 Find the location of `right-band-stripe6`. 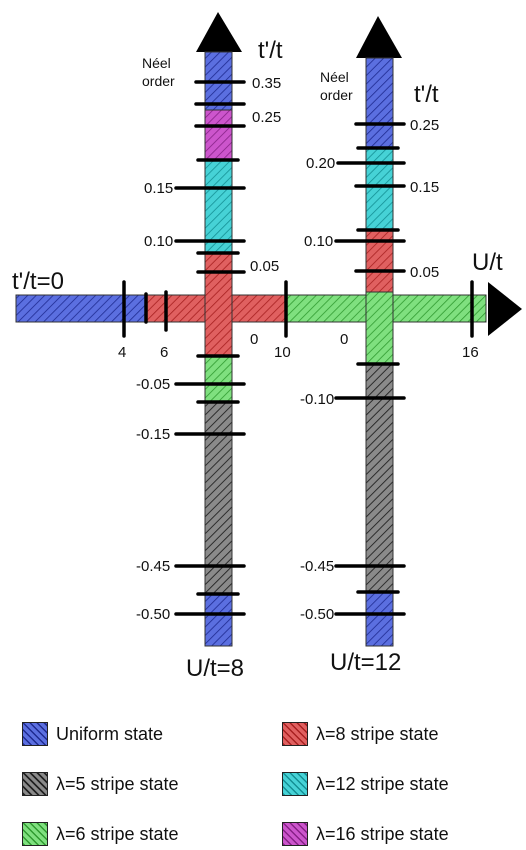

right-band-stripe6 is located at coordinates (379, 328).